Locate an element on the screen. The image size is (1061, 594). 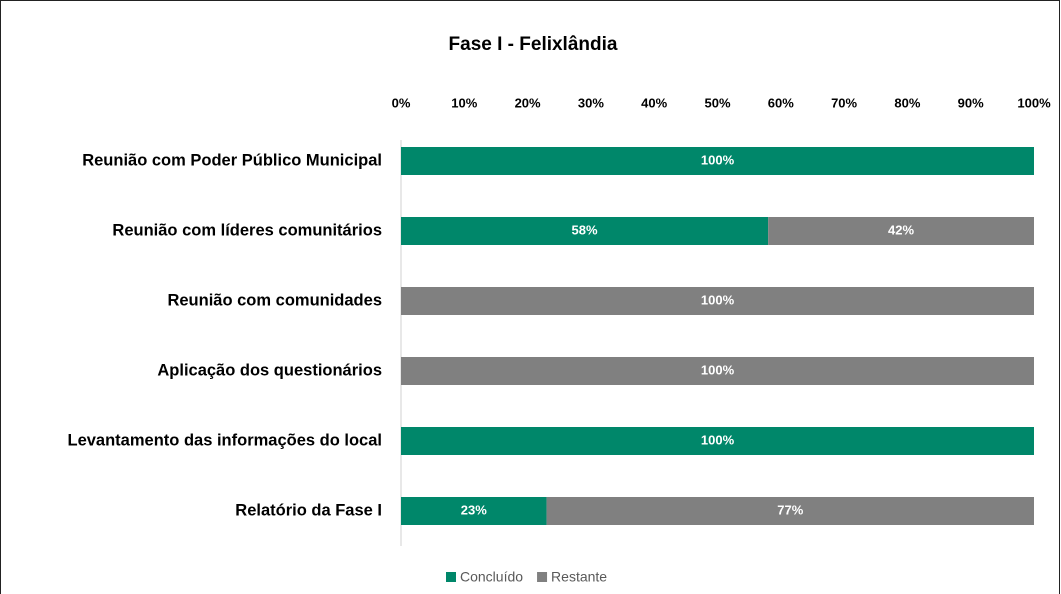
x-tick-label: 80% is located at coordinates (907, 102).